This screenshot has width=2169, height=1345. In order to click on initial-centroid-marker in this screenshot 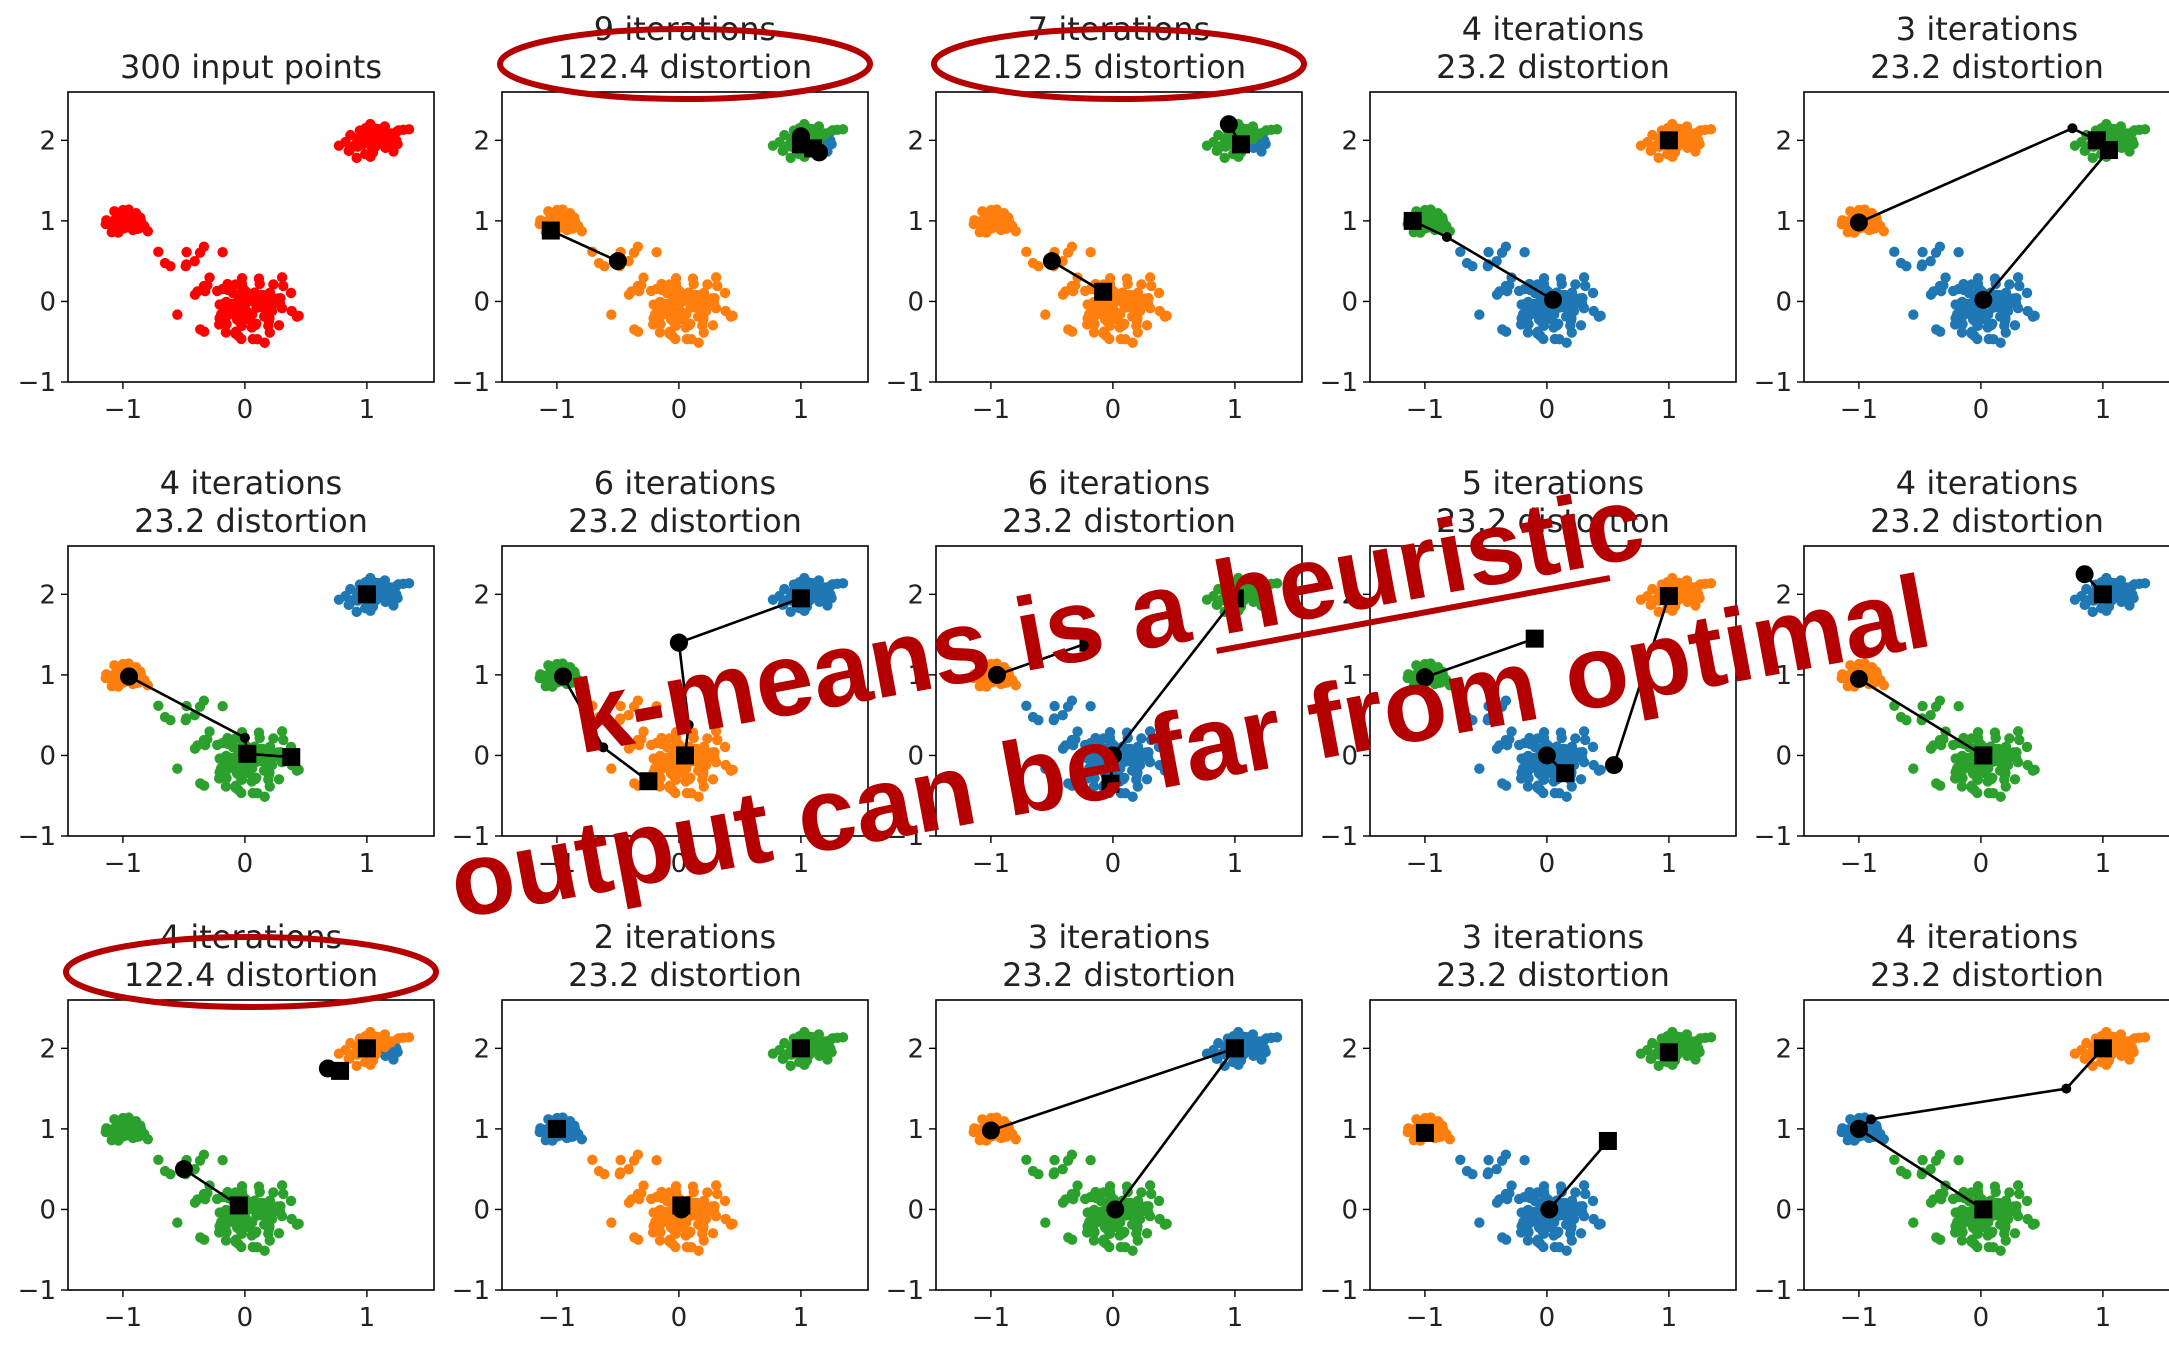, I will do `click(129, 676)`.